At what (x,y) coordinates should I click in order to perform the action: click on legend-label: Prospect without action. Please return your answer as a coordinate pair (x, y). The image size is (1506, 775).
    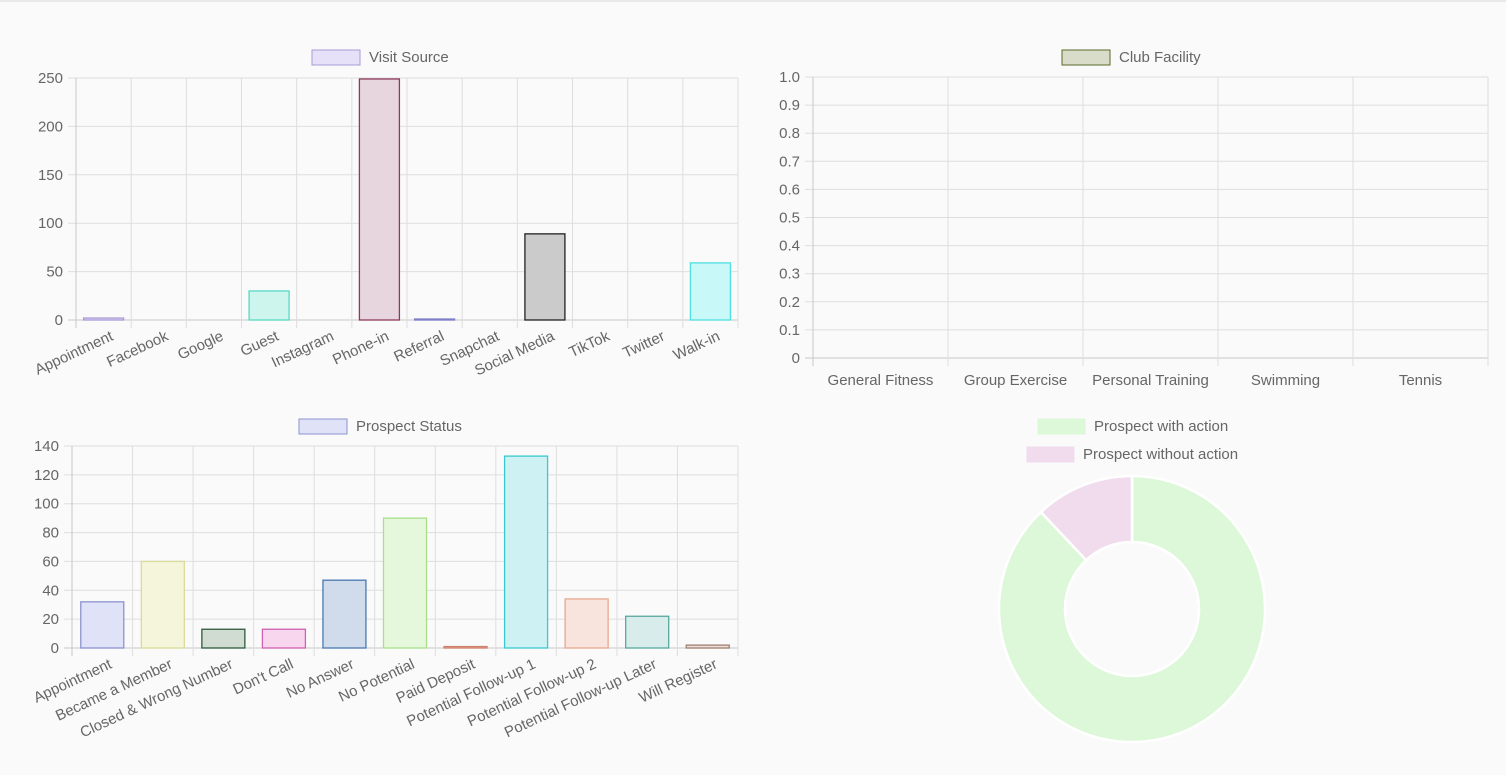
    Looking at the image, I should click on (1160, 454).